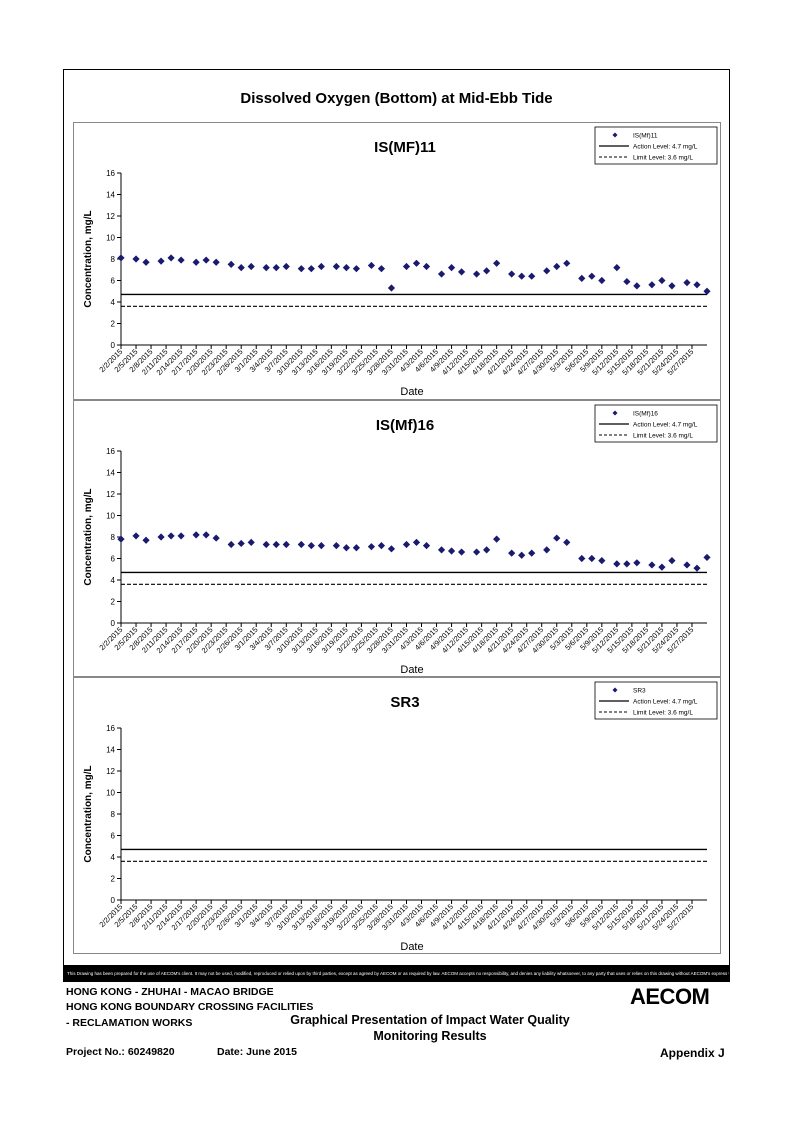 The height and width of the screenshot is (1122, 794). What do you see at coordinates (110, 195) in the screenshot?
I see `y-tick-label: 14` at bounding box center [110, 195].